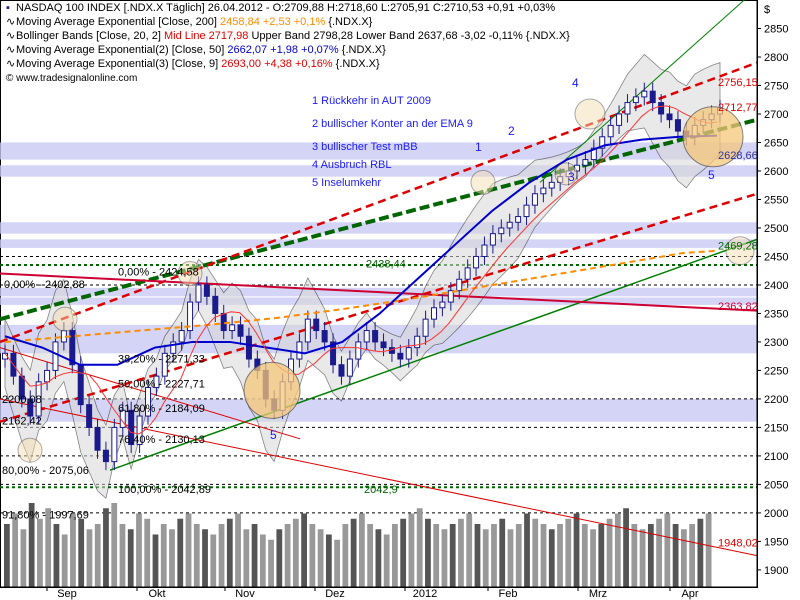 The width and height of the screenshot is (800, 600). I want to click on marker-4: 4, so click(575, 83).